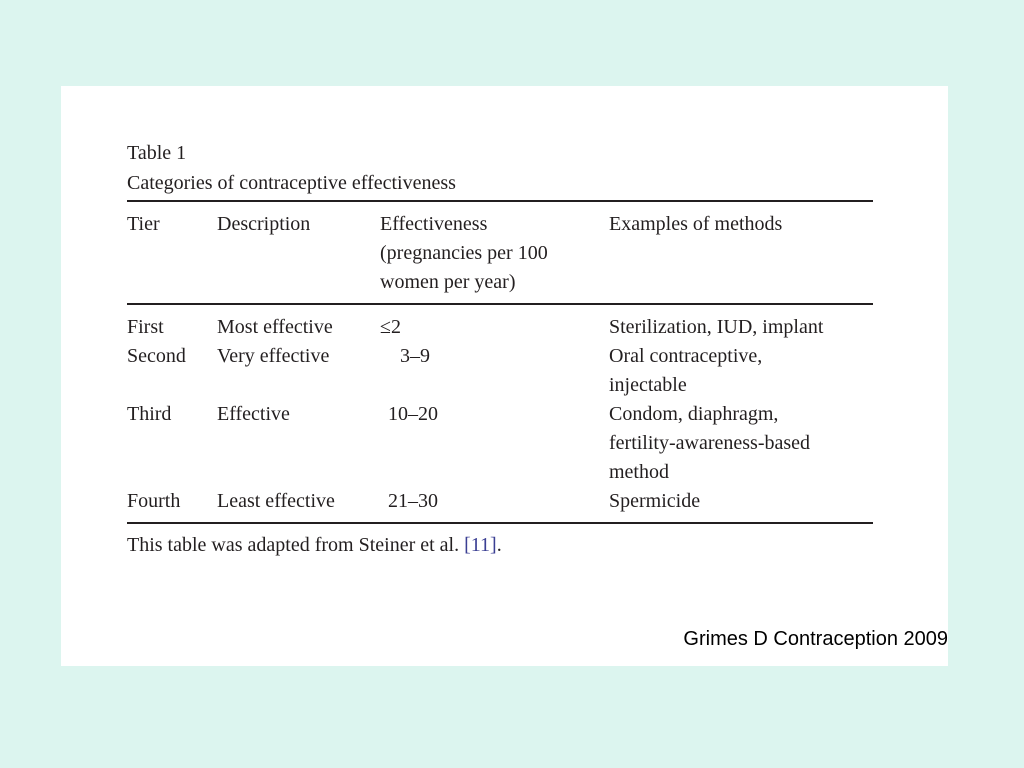  What do you see at coordinates (500, 502) in the screenshot?
I see `table-row: Fourth Least effective 21–30 Spermicide` at bounding box center [500, 502].